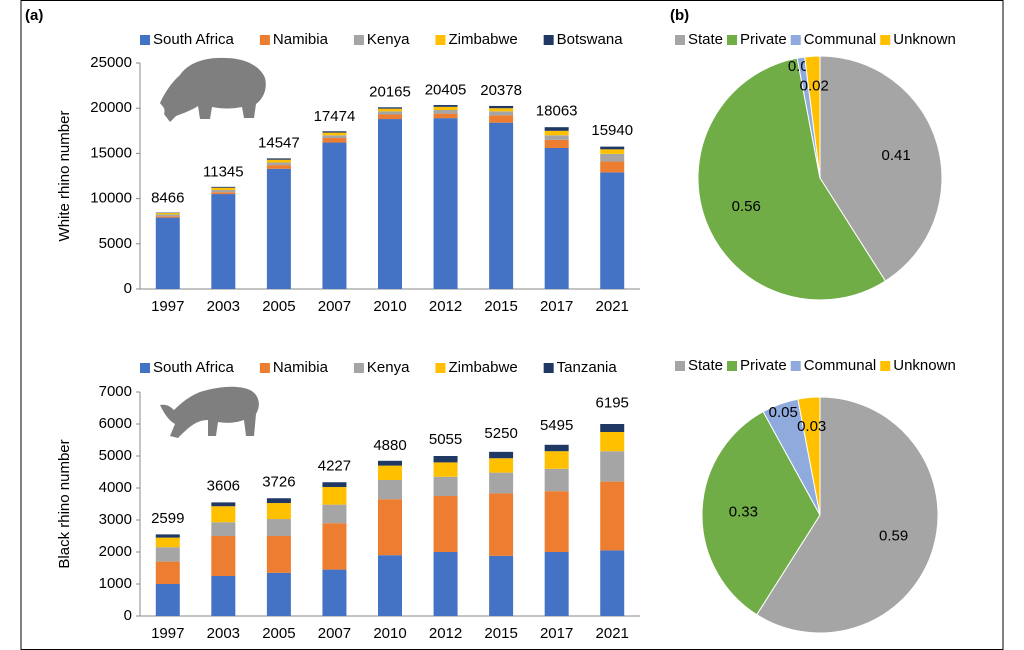 Image resolution: width=1024 pixels, height=650 pixels. I want to click on x-tick-label: 2017, so click(556, 633).